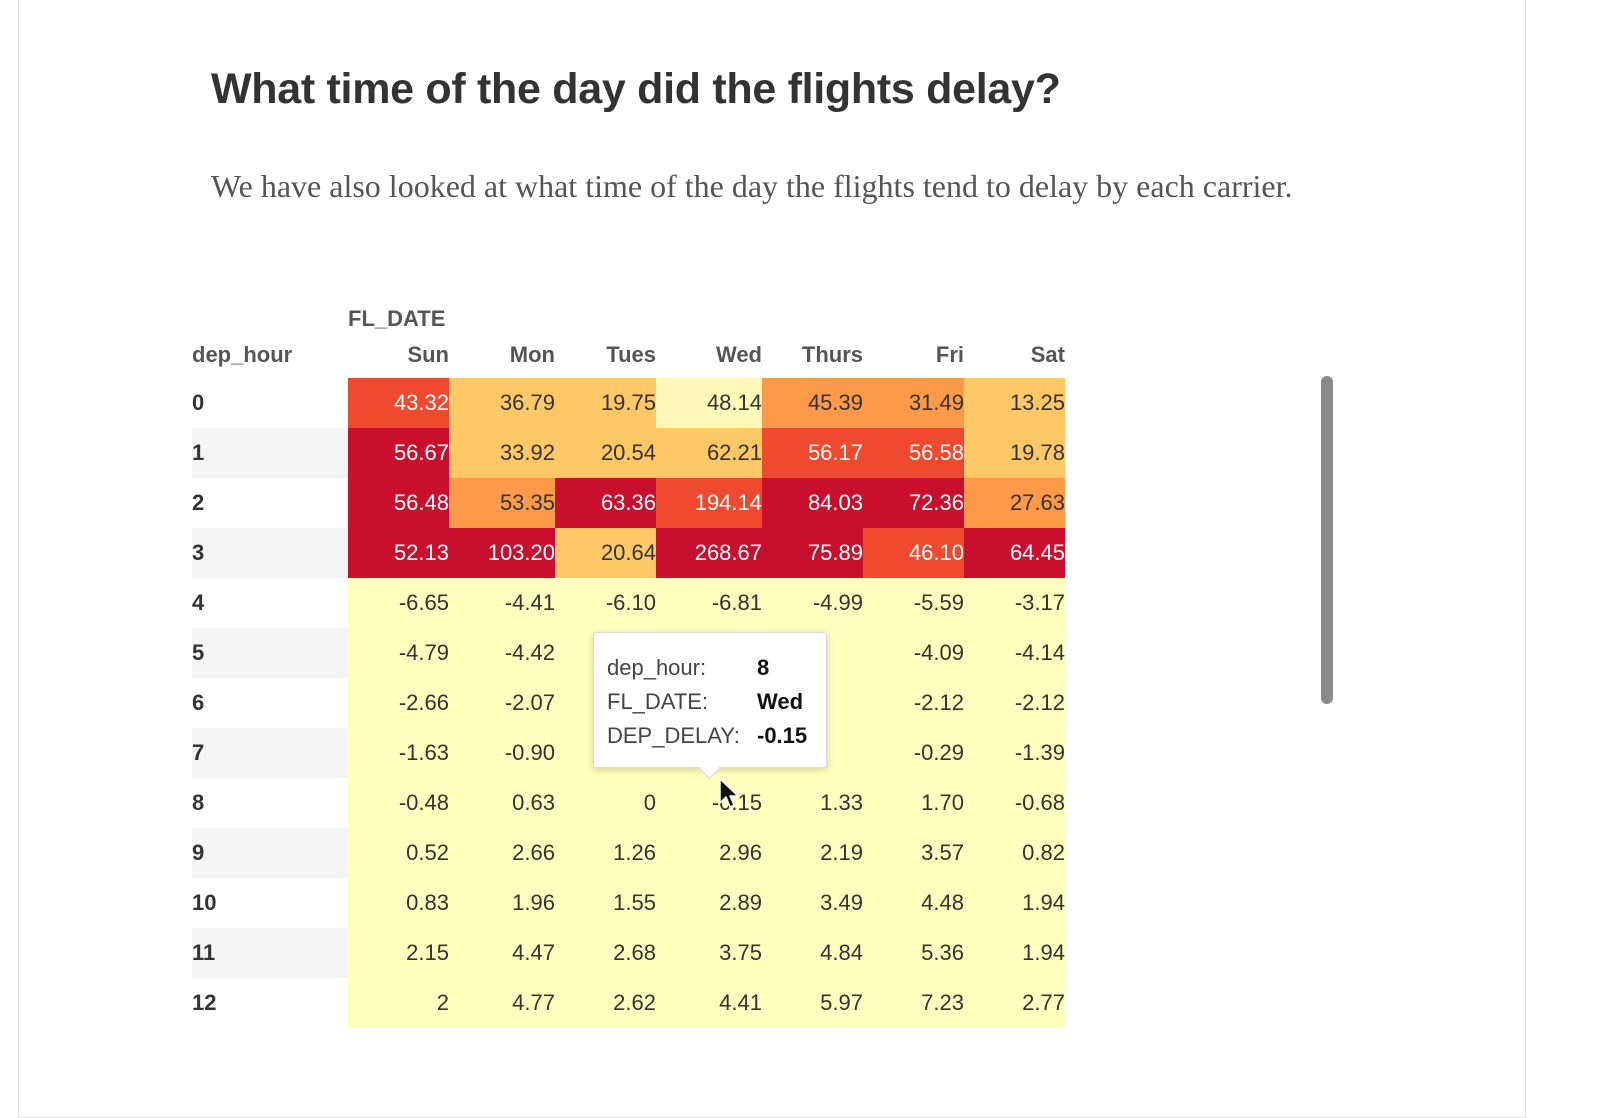  I want to click on table-row: 0 43.32 36.79 19.75 48.14 45.39 31.49 13.25, so click(628, 403).